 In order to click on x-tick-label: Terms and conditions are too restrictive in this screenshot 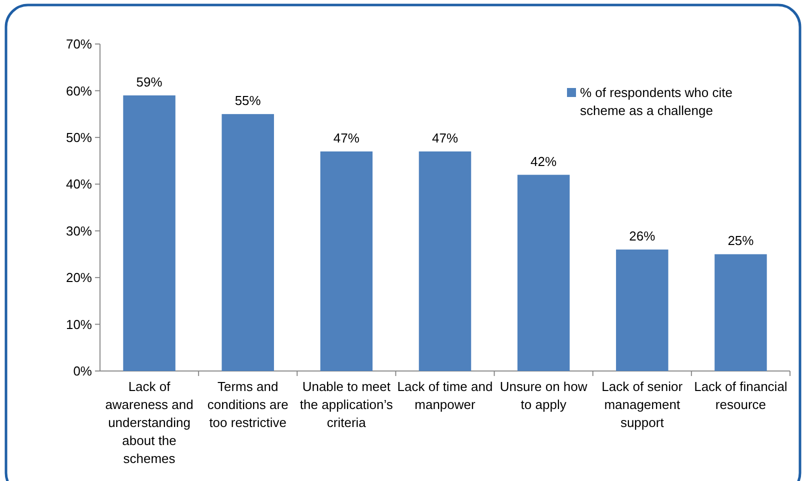, I will do `click(247, 404)`.